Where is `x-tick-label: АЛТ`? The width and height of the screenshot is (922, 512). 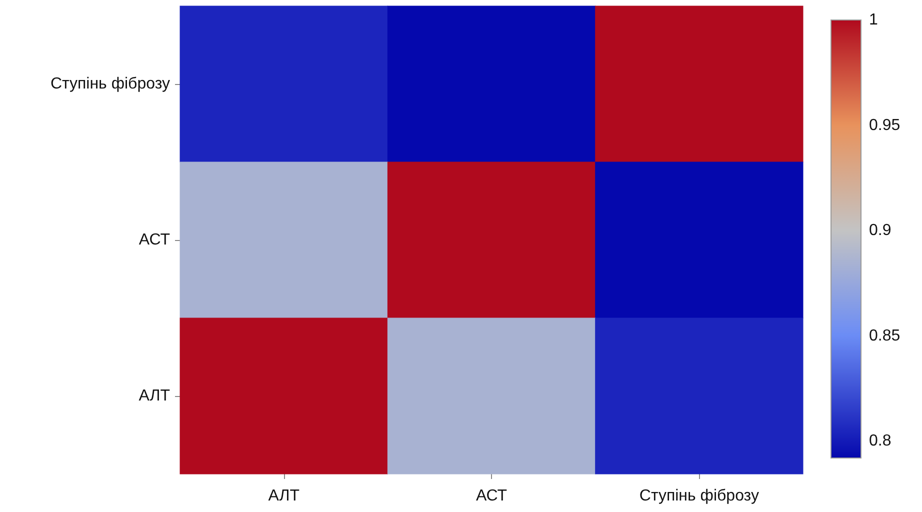 x-tick-label: АЛТ is located at coordinates (284, 496).